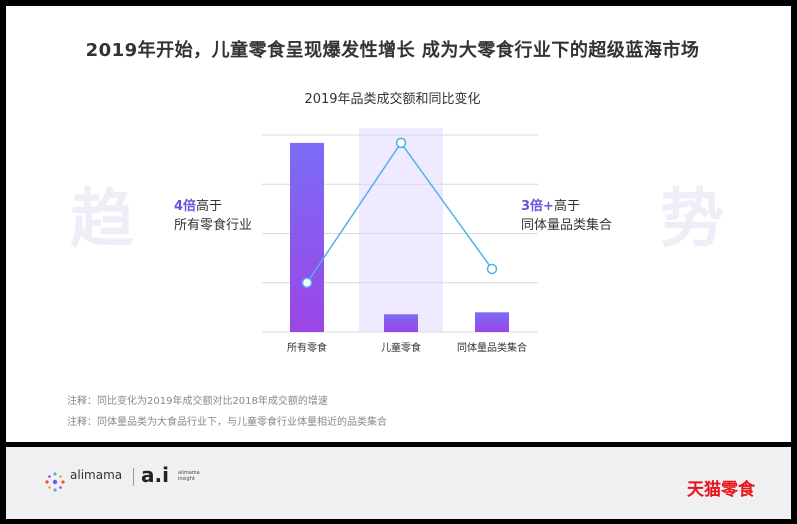 The width and height of the screenshot is (797, 524). What do you see at coordinates (392, 99) in the screenshot?
I see `chart-title: 2019年品类成交额和同比变化` at bounding box center [392, 99].